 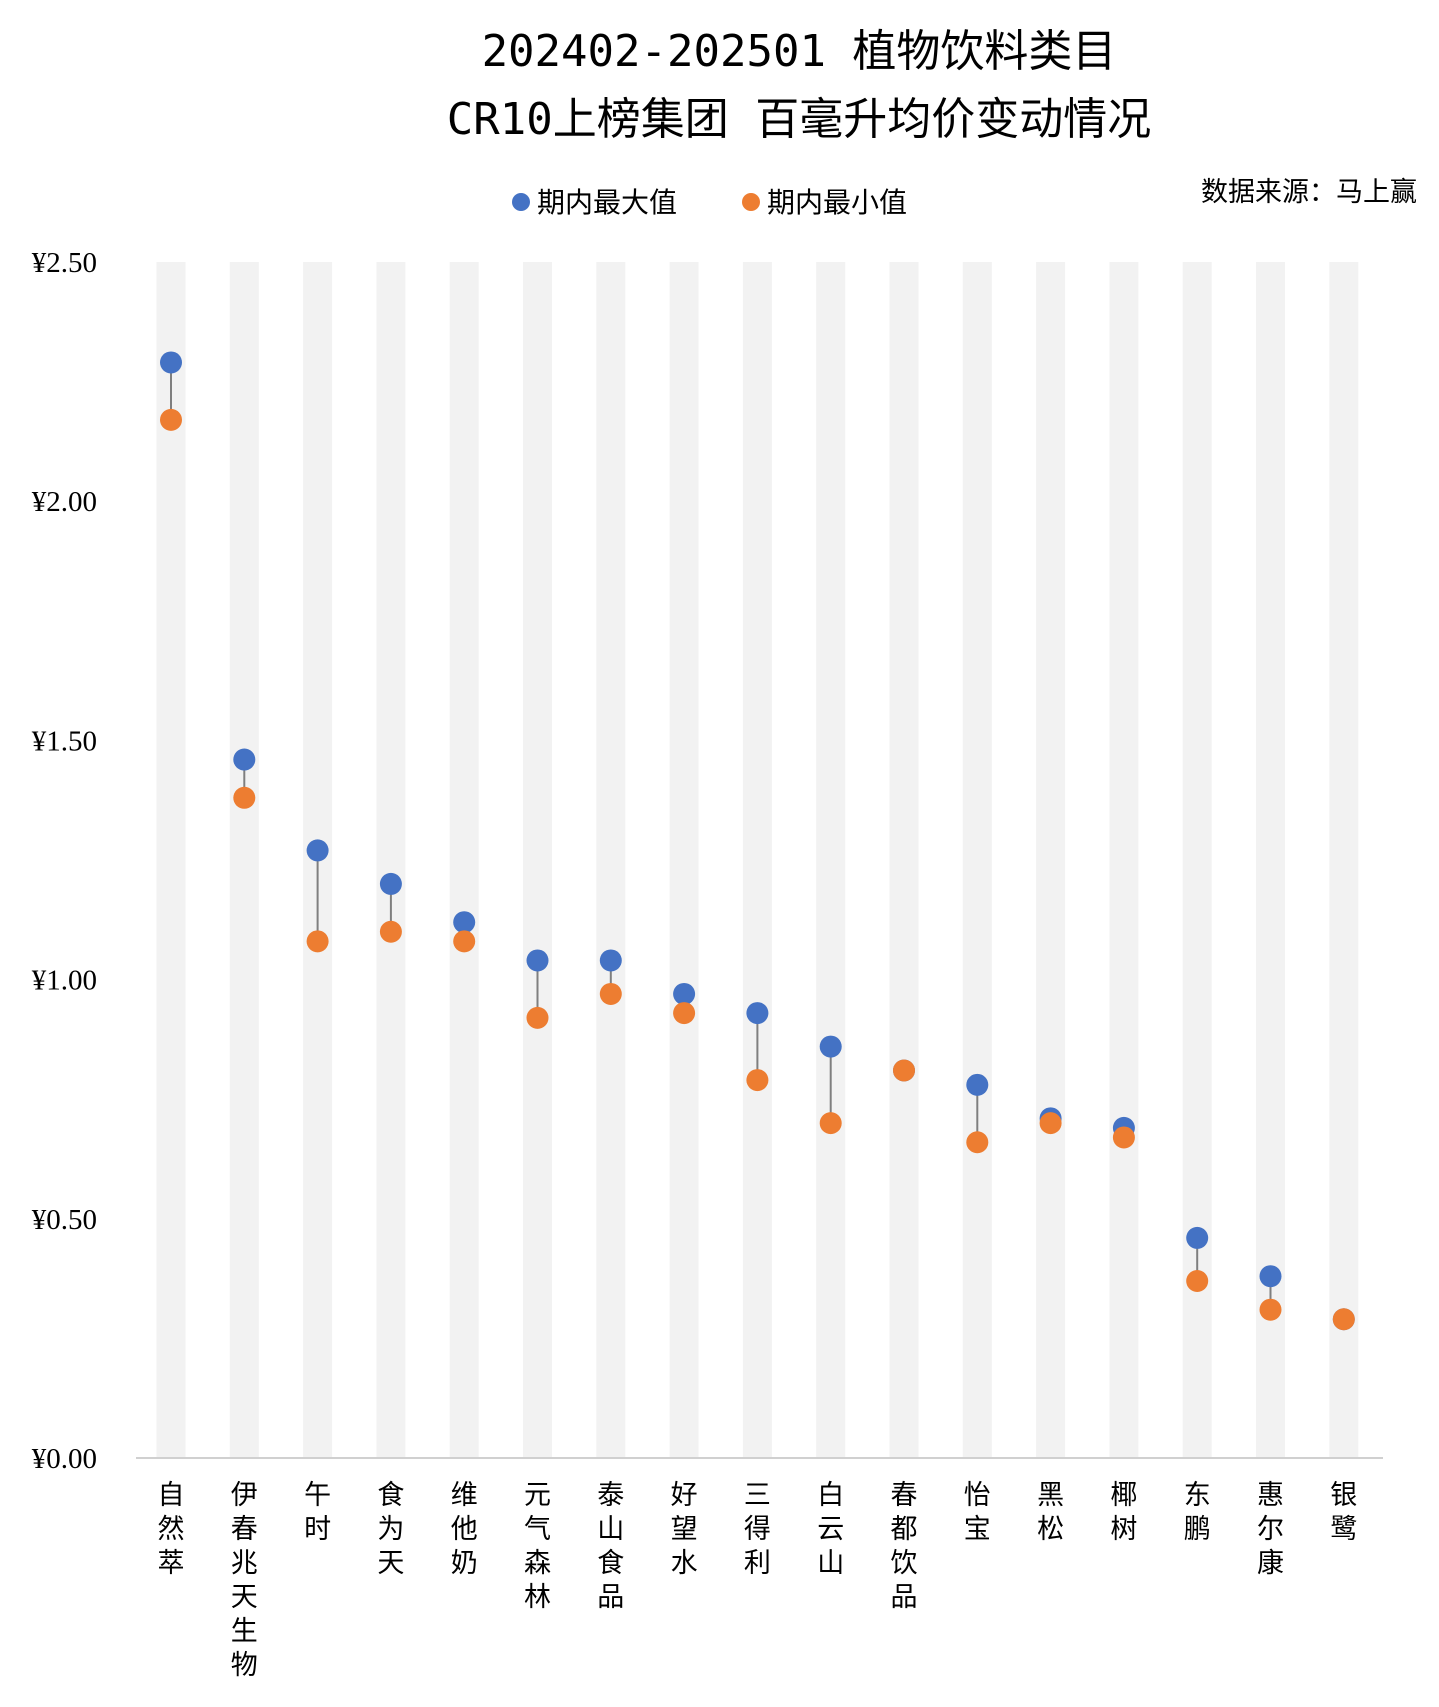 I want to click on category-label: 东鹏, so click(x=1197, y=1512).